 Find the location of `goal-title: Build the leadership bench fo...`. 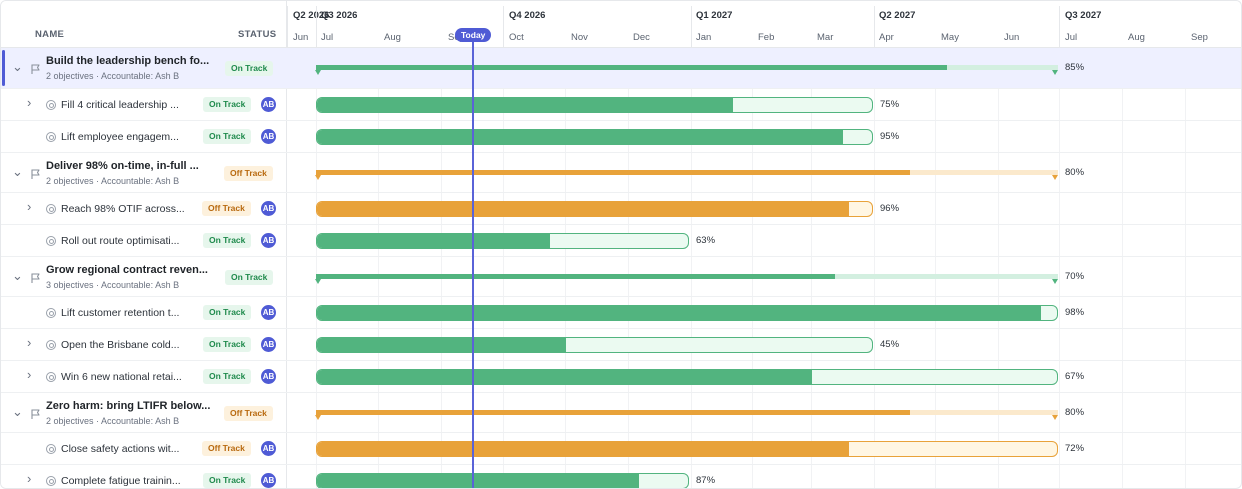

goal-title: Build the leadership bench fo... is located at coordinates (128, 61).